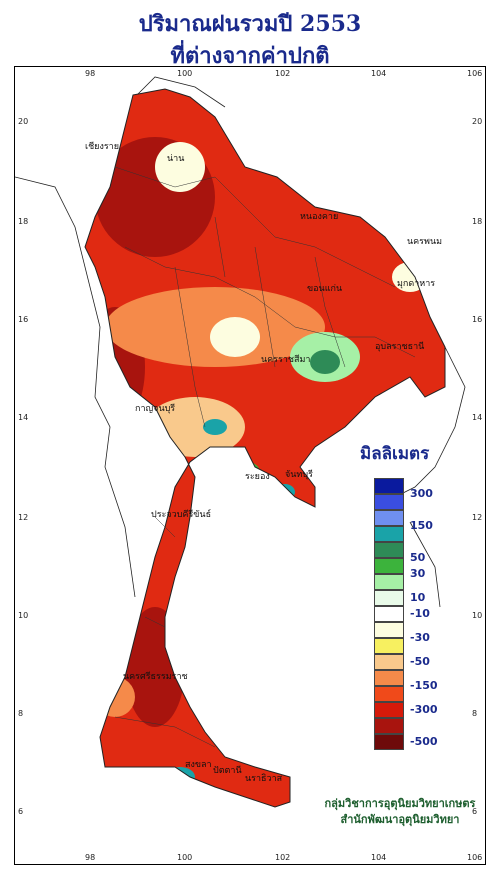 Image resolution: width=500 pixels, height=871 pixels. What do you see at coordinates (264, 778) in the screenshot?
I see `place-label: นราธิวาส` at bounding box center [264, 778].